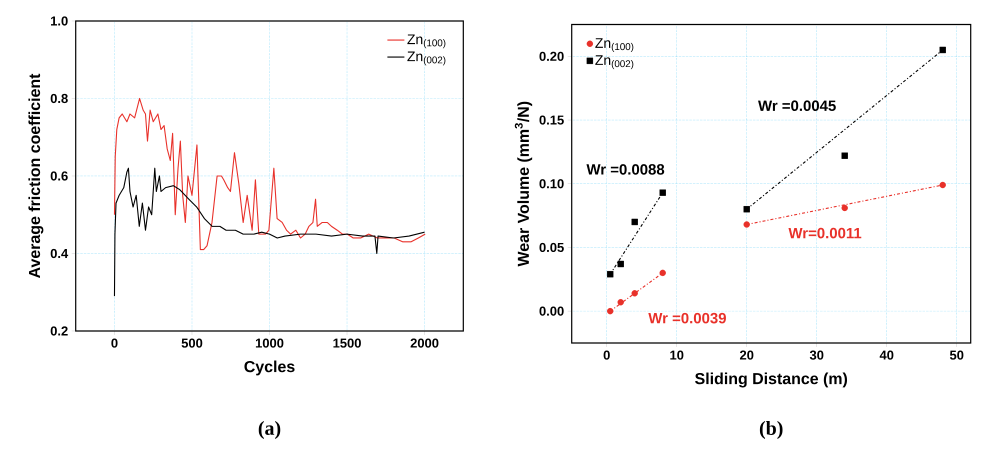 The image size is (982, 463). What do you see at coordinates (677, 355) in the screenshot?
I see `x-tick-label: 10` at bounding box center [677, 355].